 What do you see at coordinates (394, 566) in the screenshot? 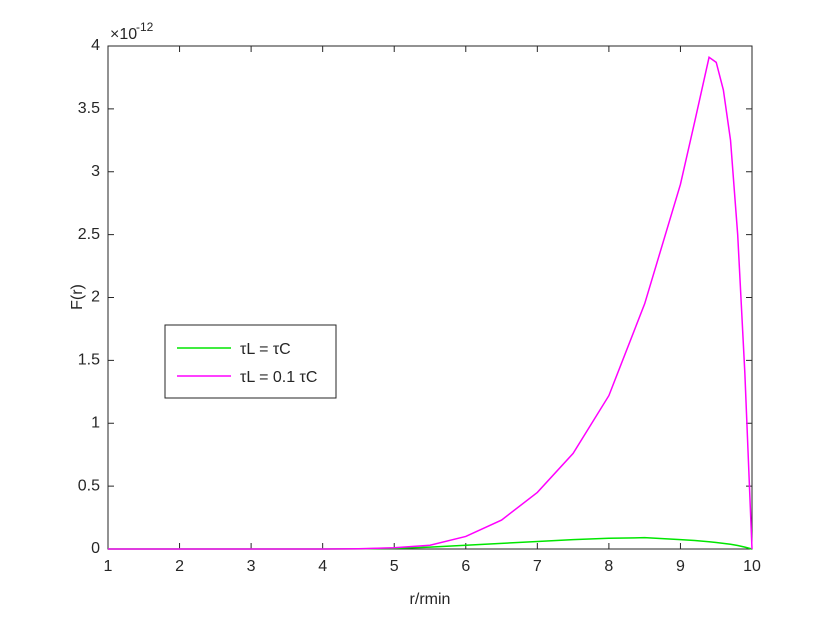
I see `x-tick-label: 5` at bounding box center [394, 566].